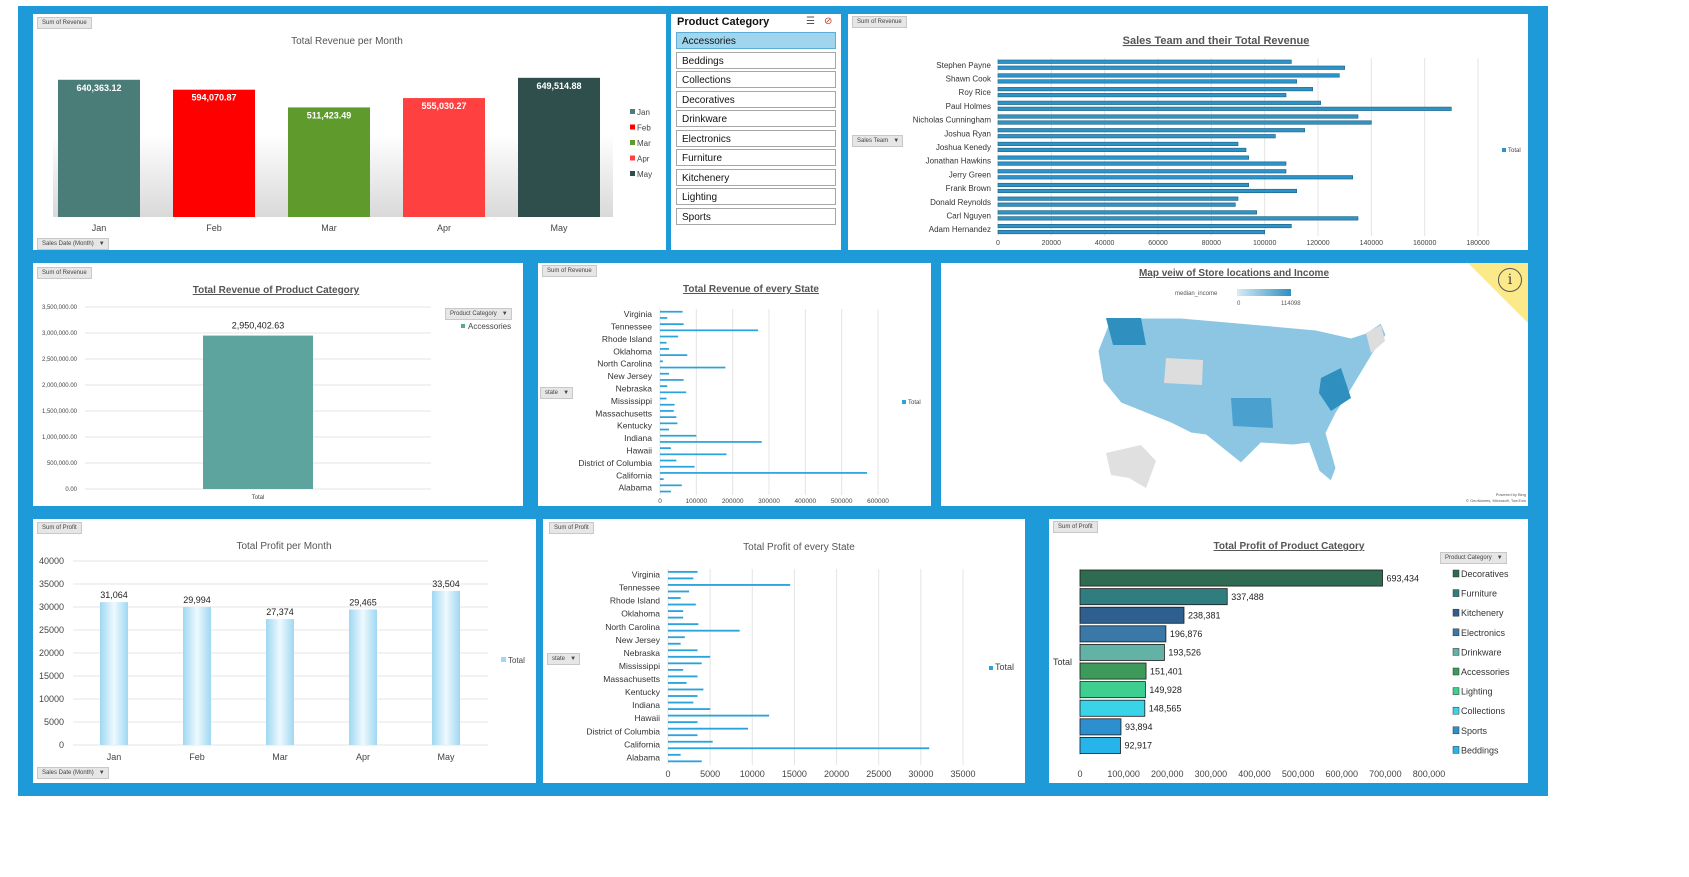  I want to click on slicer-item-beddings: Beddings, so click(756, 60).